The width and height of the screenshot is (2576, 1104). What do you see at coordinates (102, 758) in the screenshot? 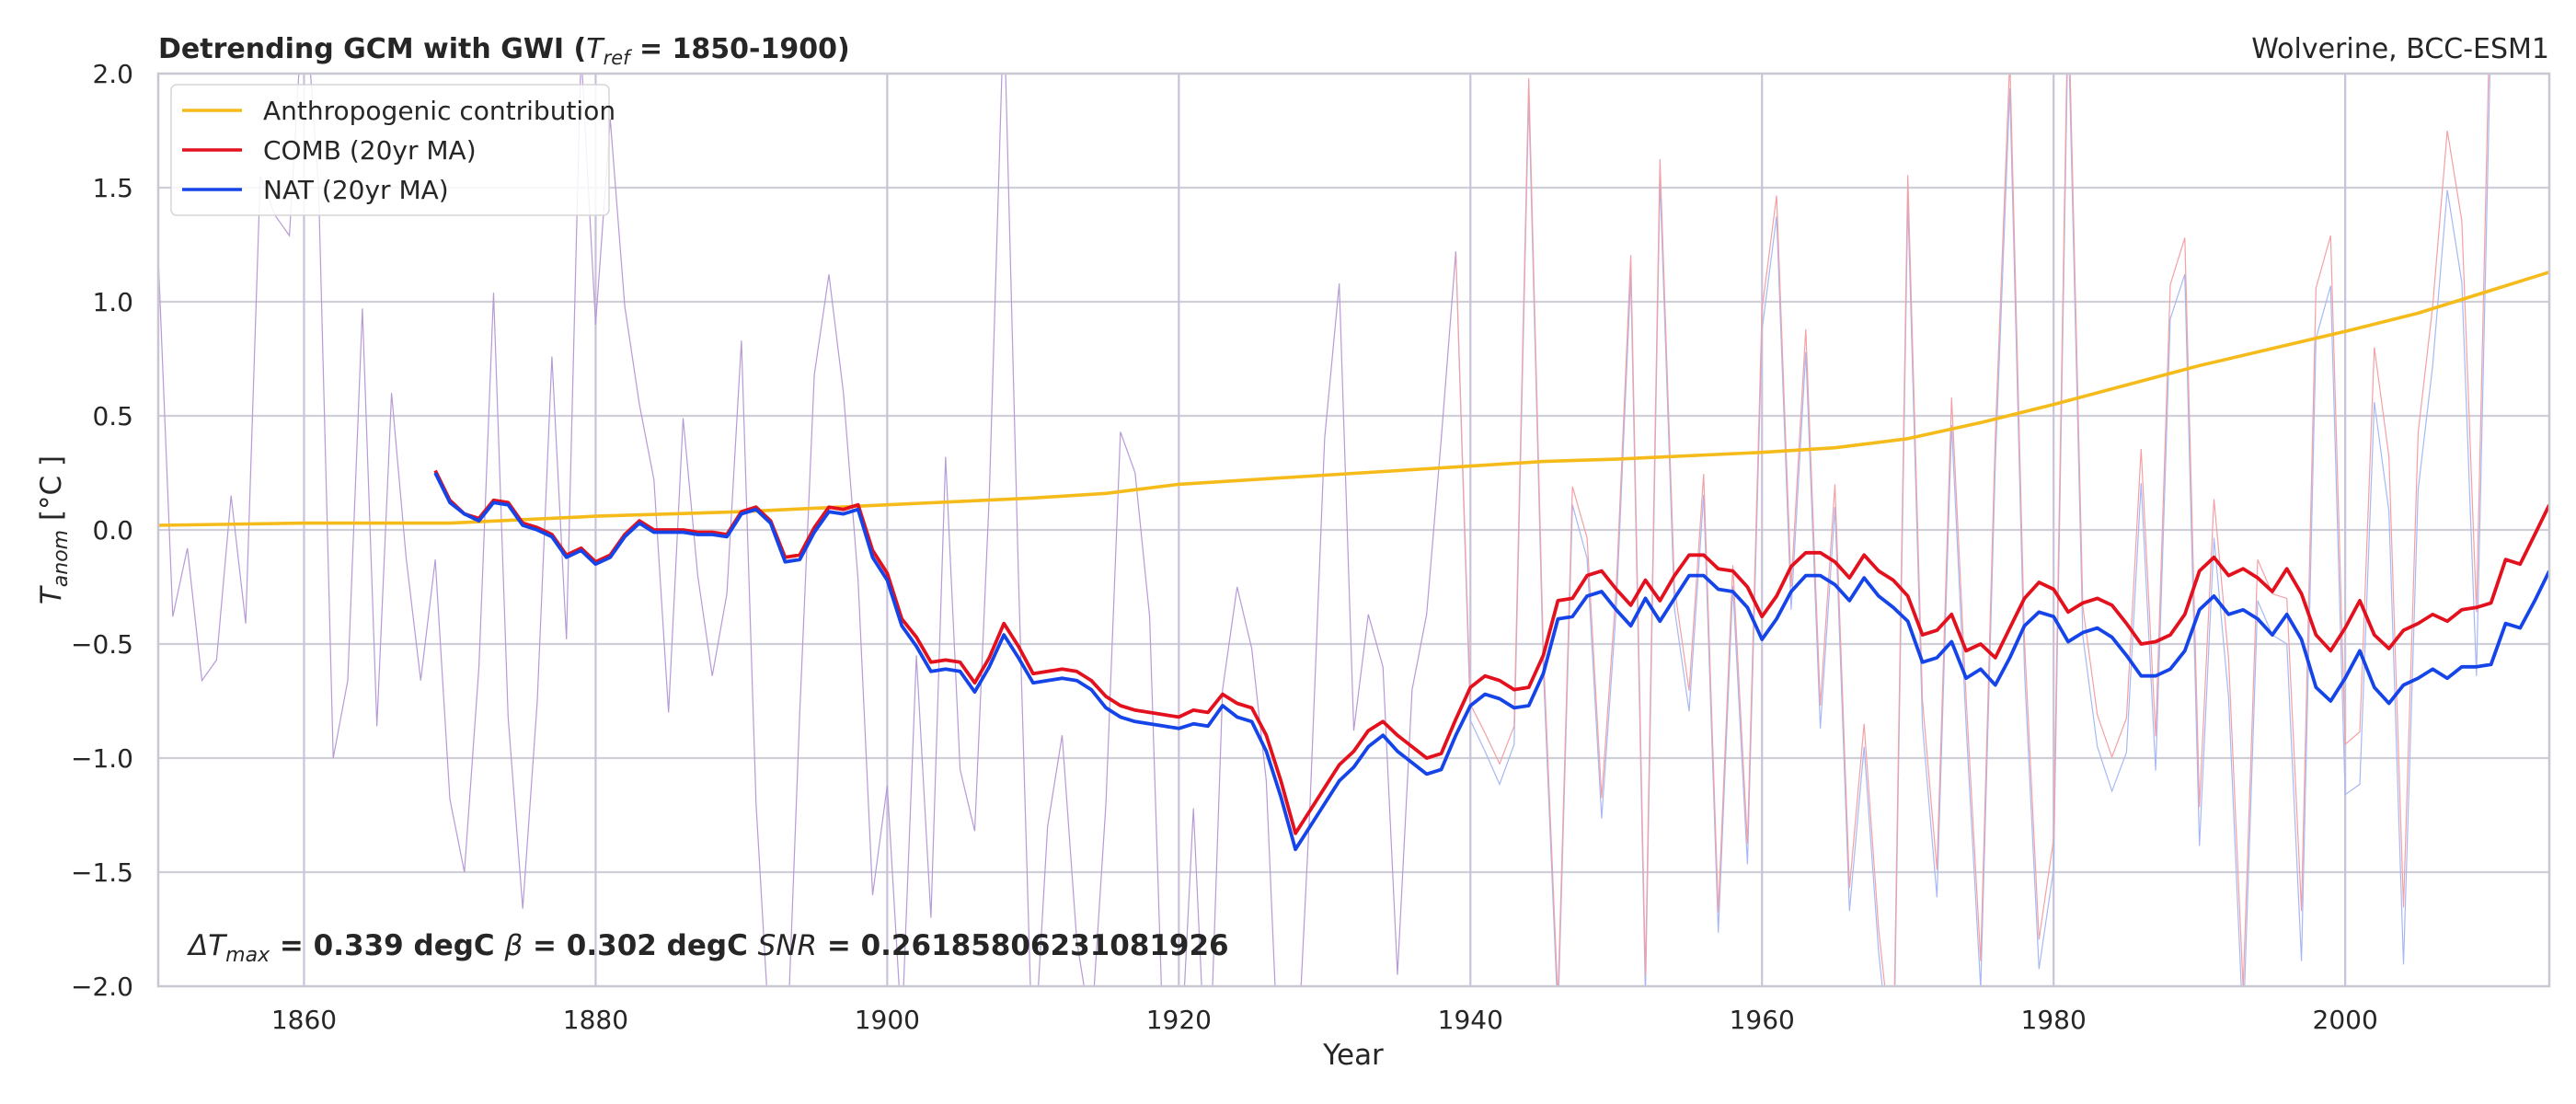
I see `y-tick-label: −1.0` at bounding box center [102, 758].